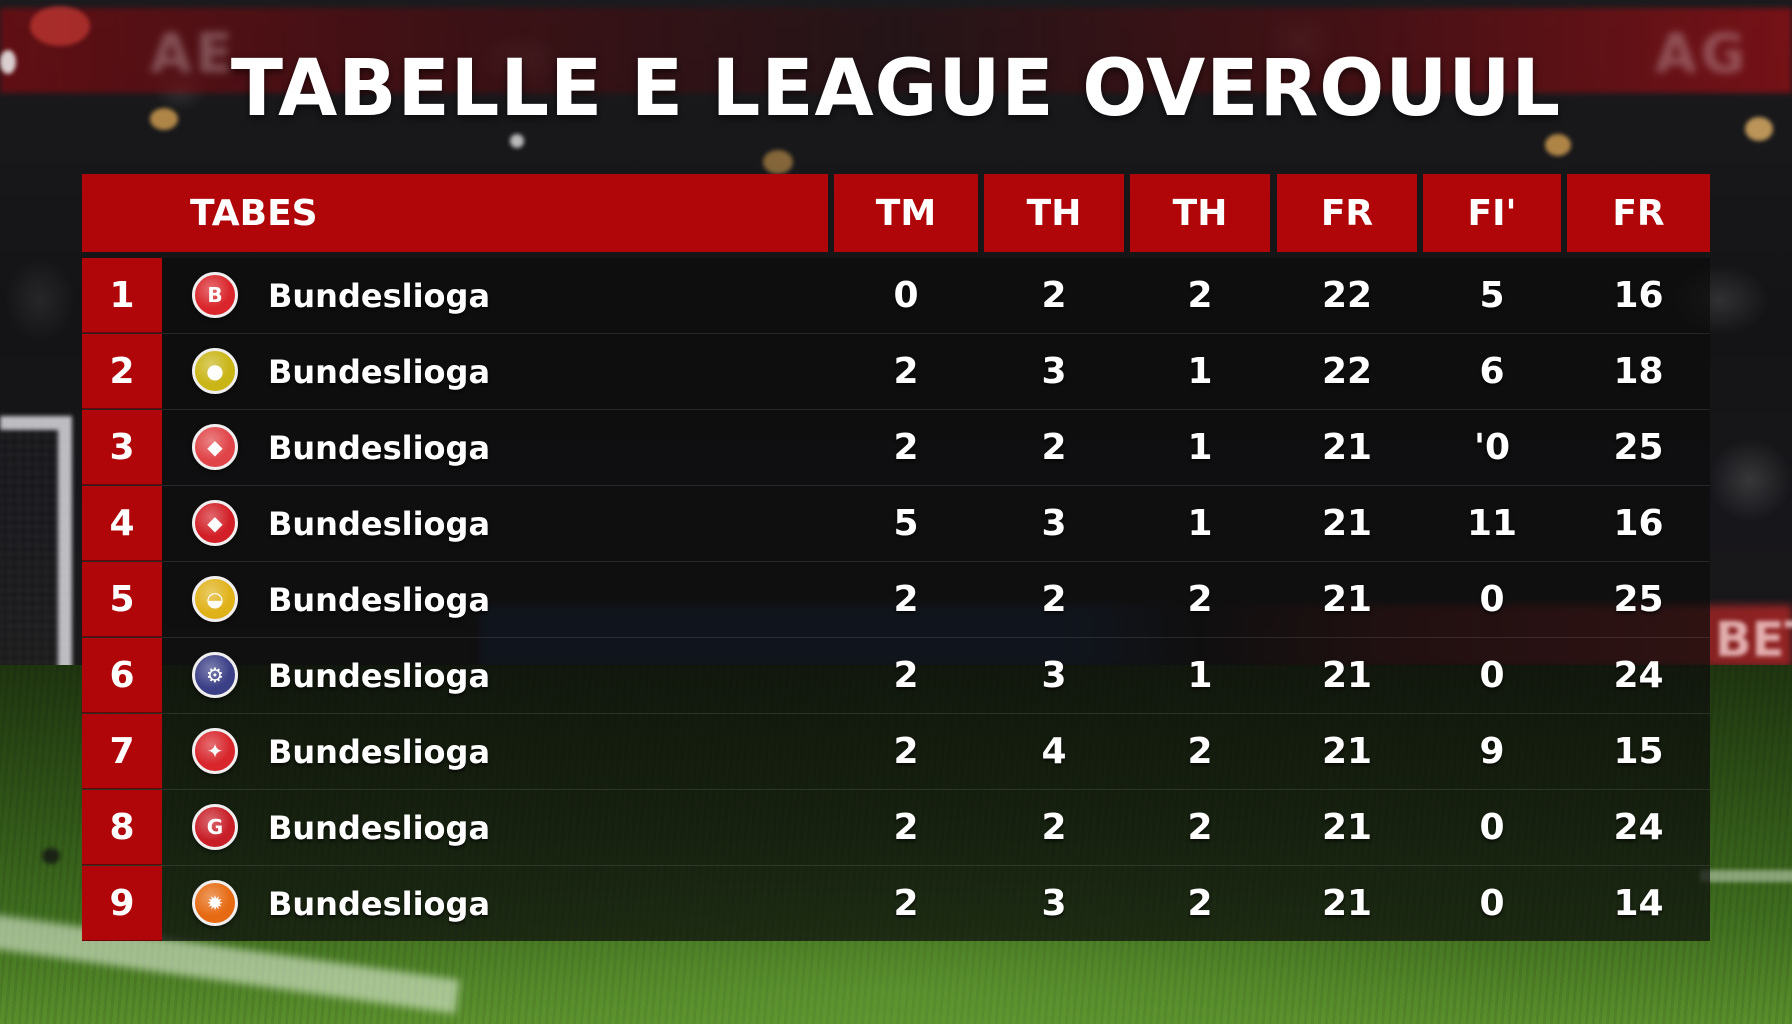 The width and height of the screenshot is (1792, 1024). What do you see at coordinates (193, 53) in the screenshot?
I see `banner-text-left: AE` at bounding box center [193, 53].